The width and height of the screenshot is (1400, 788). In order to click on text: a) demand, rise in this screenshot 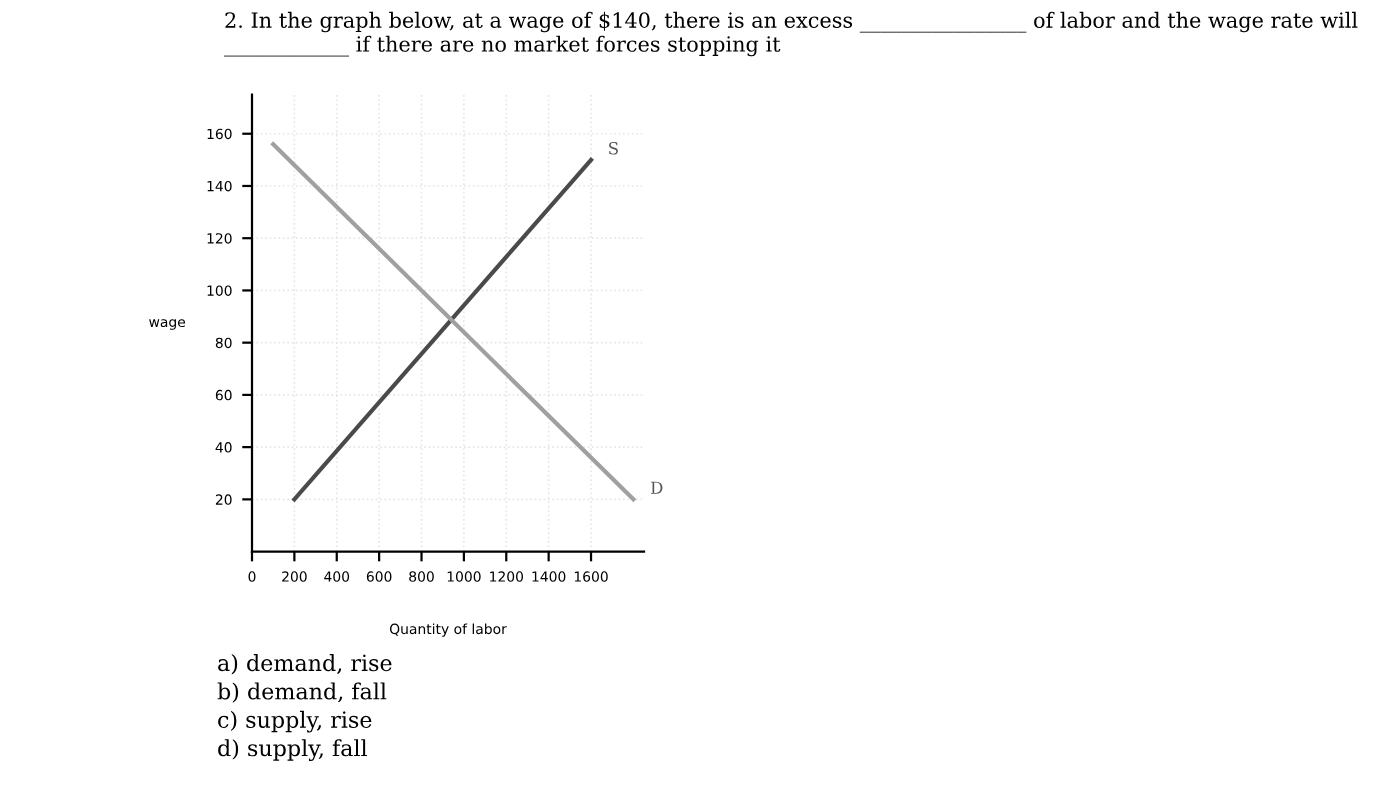, I will do `click(305, 664)`.